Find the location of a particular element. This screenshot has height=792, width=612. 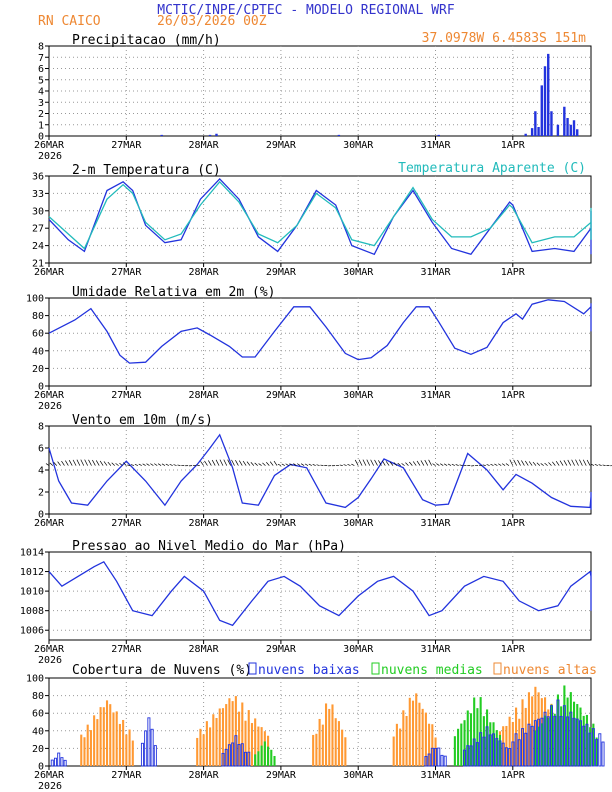

wind-grid is located at coordinates (320, 470).